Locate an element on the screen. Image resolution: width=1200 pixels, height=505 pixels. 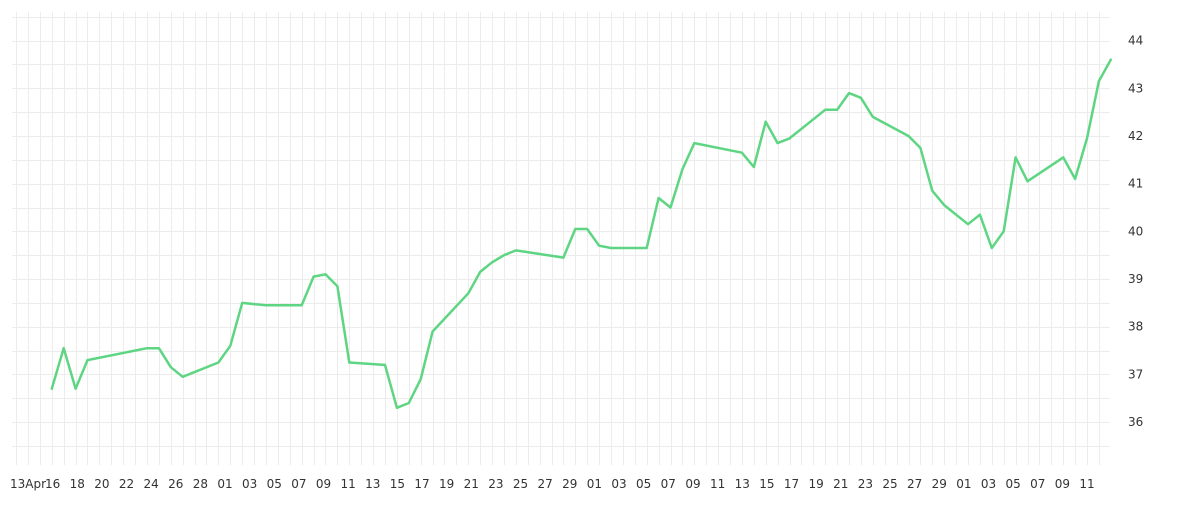
x-tick-label: 26 is located at coordinates (175, 484).